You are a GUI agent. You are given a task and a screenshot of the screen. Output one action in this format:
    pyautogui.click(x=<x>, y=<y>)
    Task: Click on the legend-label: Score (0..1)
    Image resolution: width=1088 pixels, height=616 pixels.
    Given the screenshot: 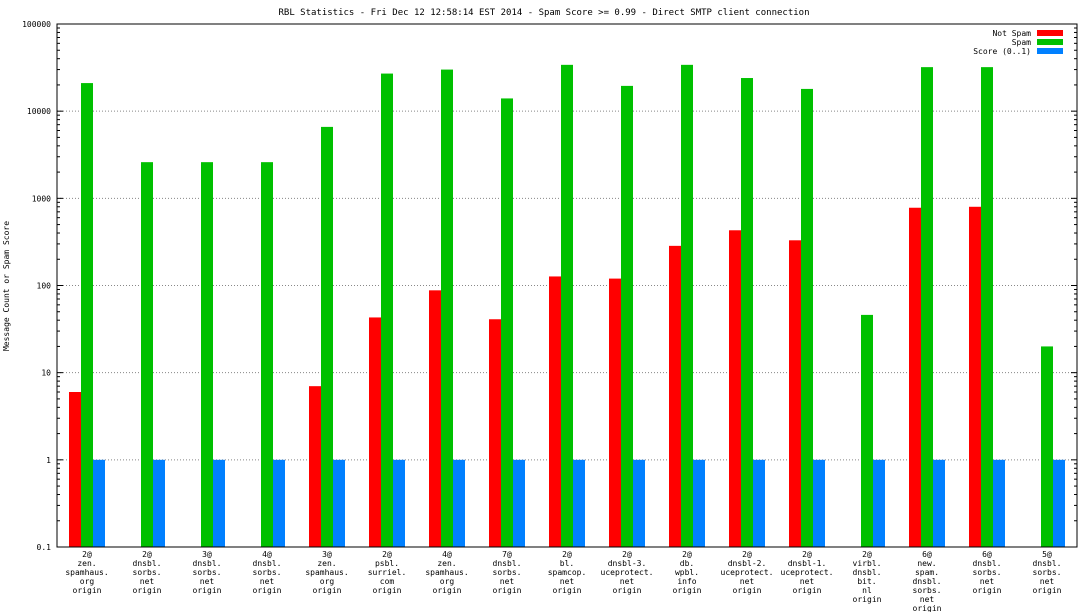 What is the action you would take?
    pyautogui.click(x=1002, y=51)
    